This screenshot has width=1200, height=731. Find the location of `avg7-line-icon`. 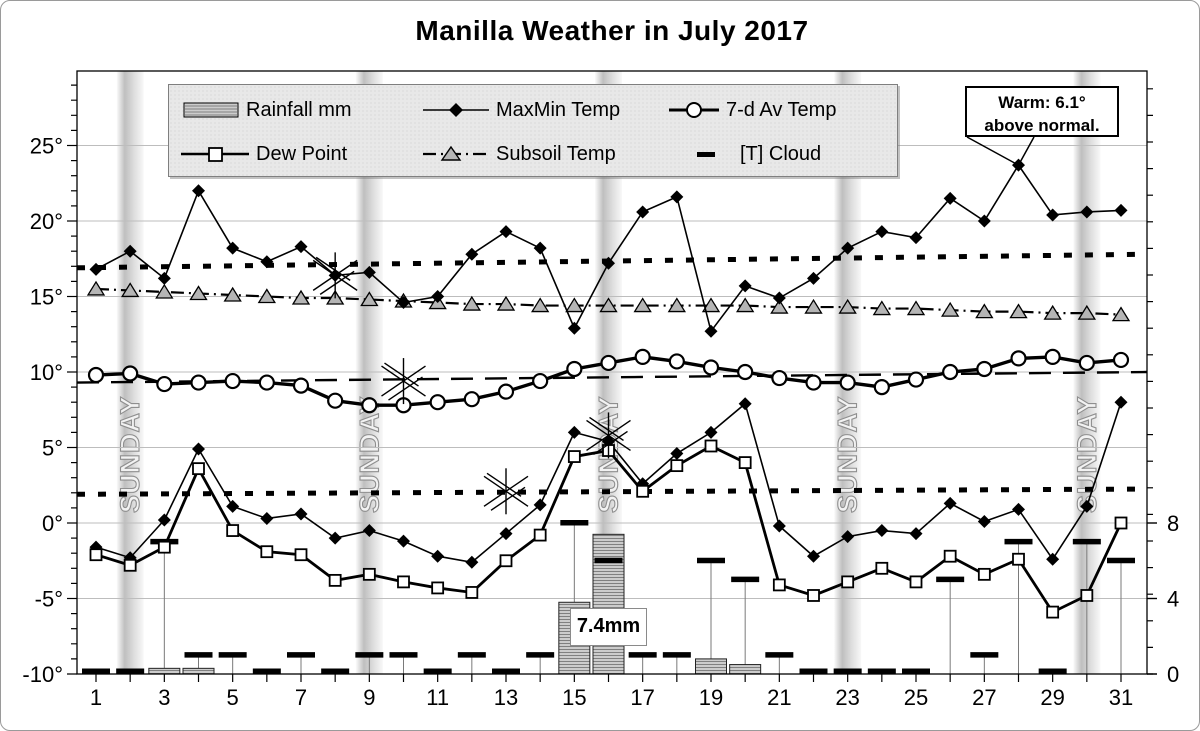

avg7-line-icon is located at coordinates (694, 110).